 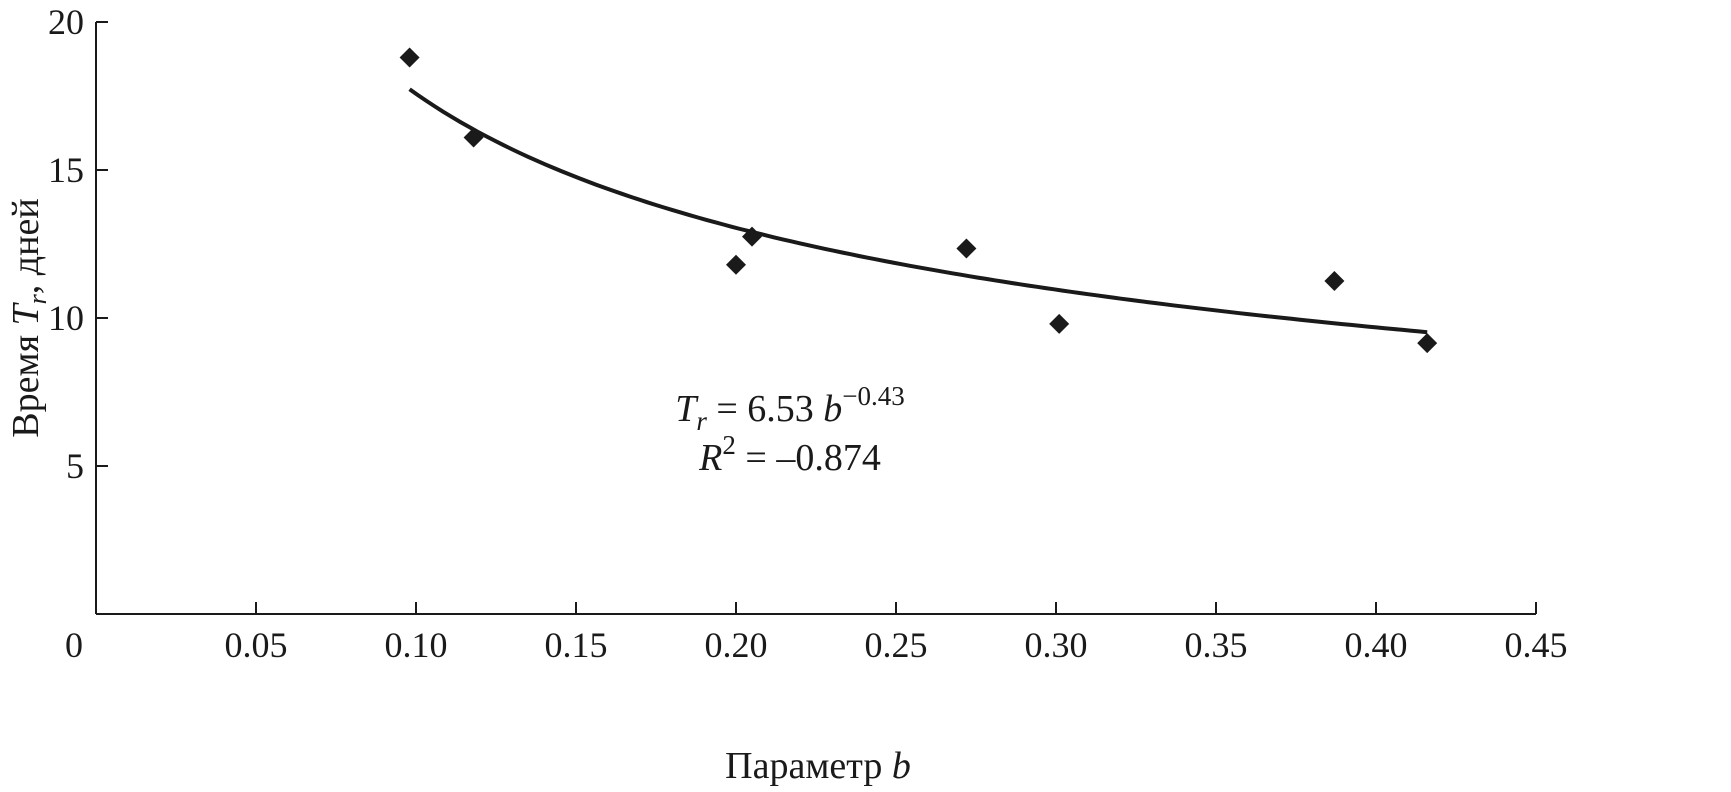 What do you see at coordinates (416, 645) in the screenshot?
I see `x-tick-label: 0.10` at bounding box center [416, 645].